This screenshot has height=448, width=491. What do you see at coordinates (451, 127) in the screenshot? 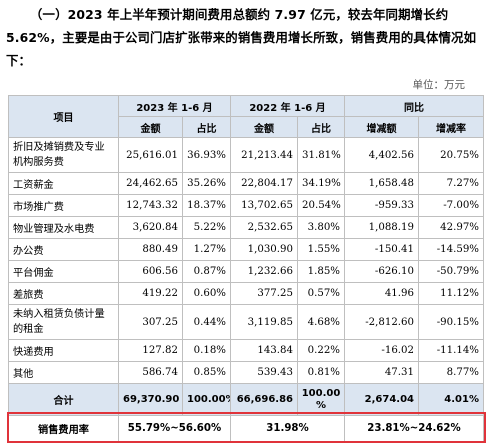
I see `header-change-rate: 增减率` at bounding box center [451, 127].